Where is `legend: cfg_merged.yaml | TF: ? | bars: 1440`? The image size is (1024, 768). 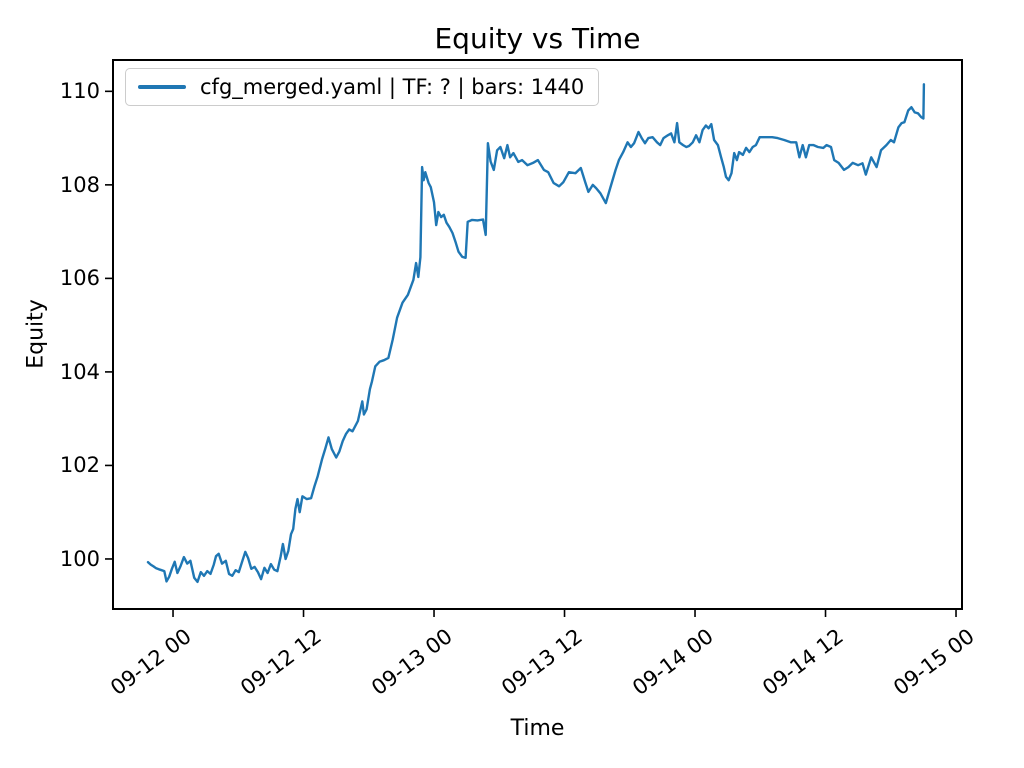
legend: cfg_merged.yaml | TF: ? | bars: 1440 is located at coordinates (362, 87).